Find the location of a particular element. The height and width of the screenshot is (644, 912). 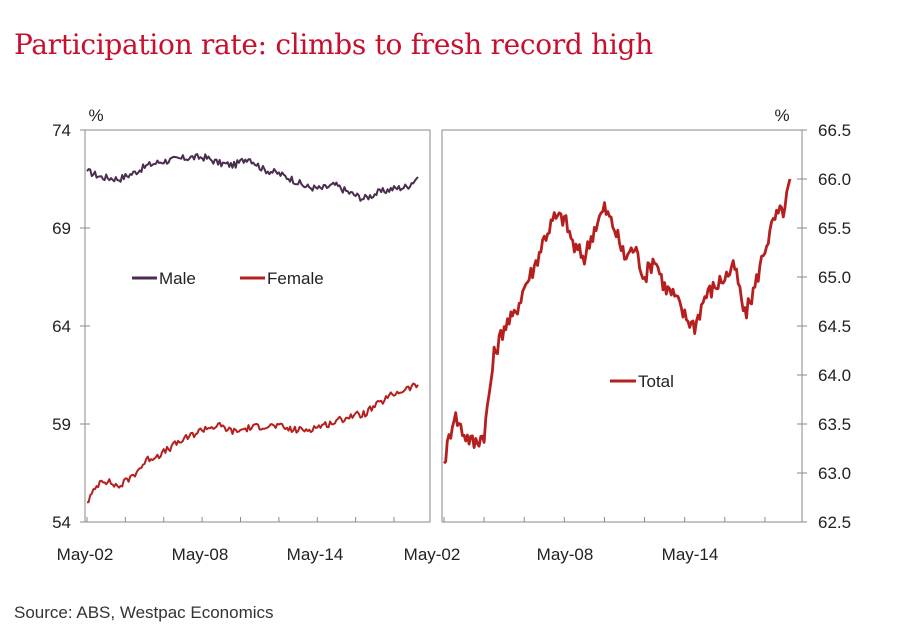

y-tick-label: 64.5 is located at coordinates (834, 326).